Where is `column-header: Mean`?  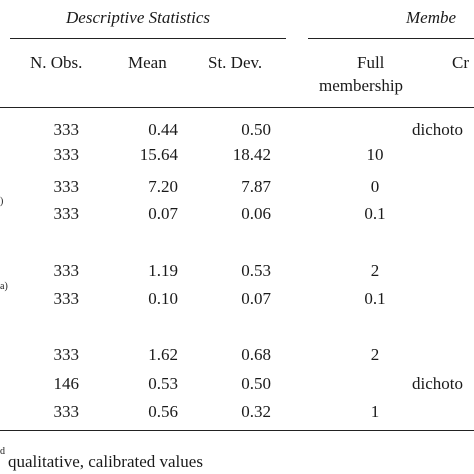 column-header: Mean is located at coordinates (147, 62).